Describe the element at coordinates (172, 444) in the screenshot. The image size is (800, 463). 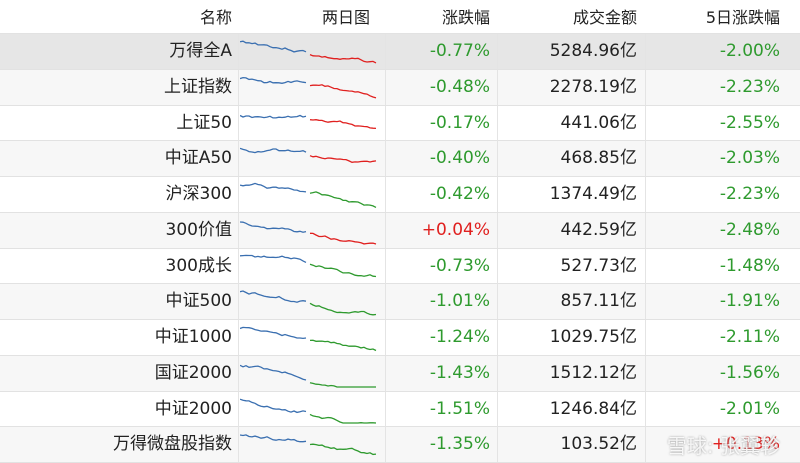
I see `name: 万得微盘股指数` at that location.